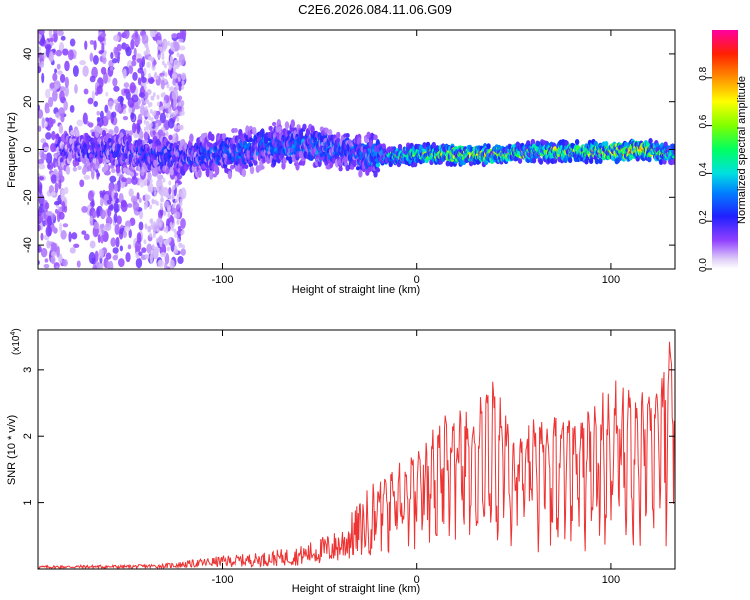 The image size is (750, 600). What do you see at coordinates (356, 589) in the screenshot?
I see `snr-x-label: Height of straight line (km)` at bounding box center [356, 589].